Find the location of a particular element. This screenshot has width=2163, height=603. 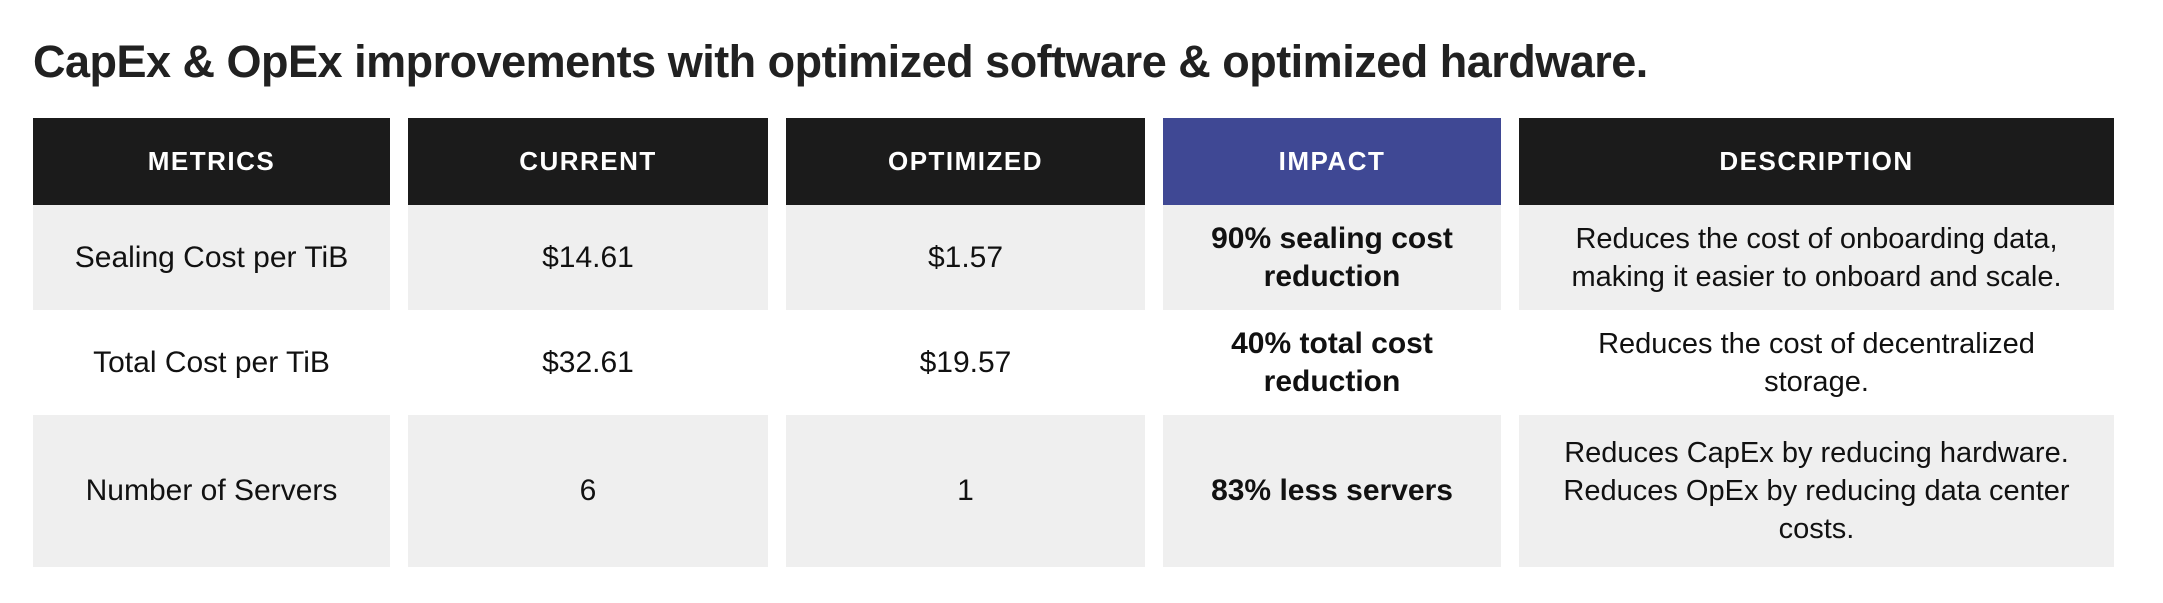

header-cell-metrics: METRICS is located at coordinates (211, 161).